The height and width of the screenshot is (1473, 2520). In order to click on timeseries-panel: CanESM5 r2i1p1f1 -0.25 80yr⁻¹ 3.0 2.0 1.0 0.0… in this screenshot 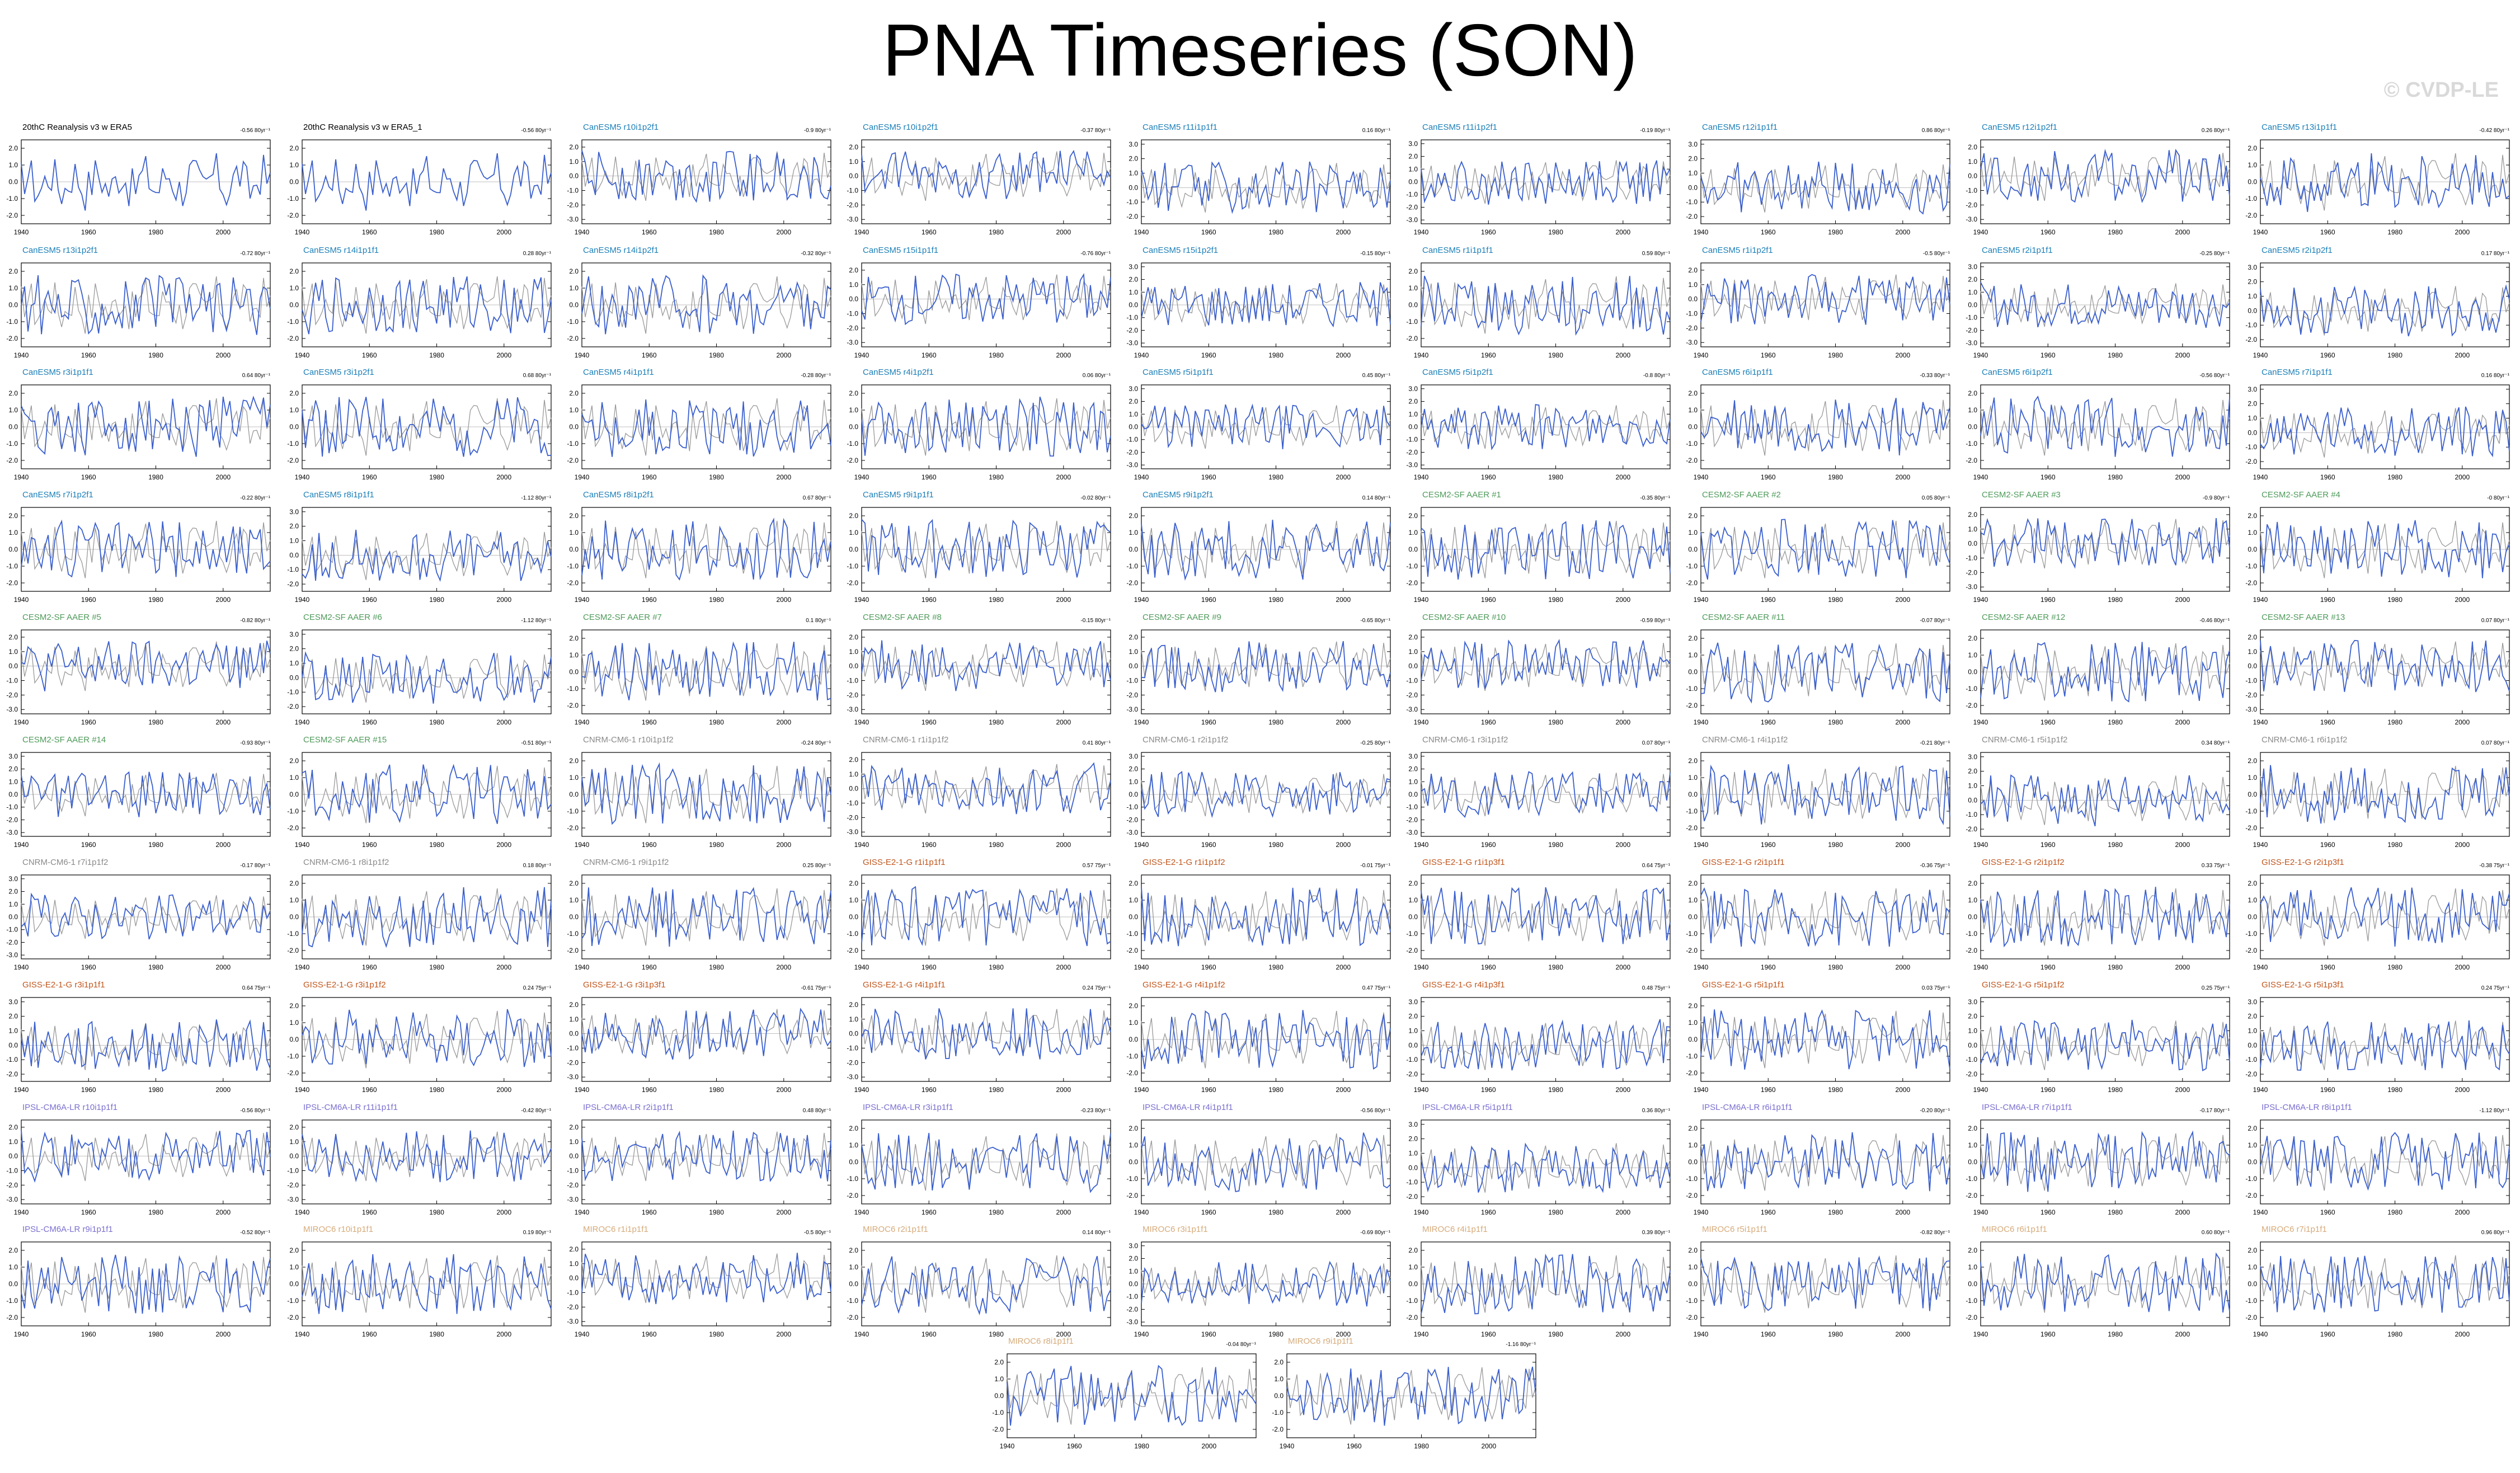, I will do `click(2098, 302)`.